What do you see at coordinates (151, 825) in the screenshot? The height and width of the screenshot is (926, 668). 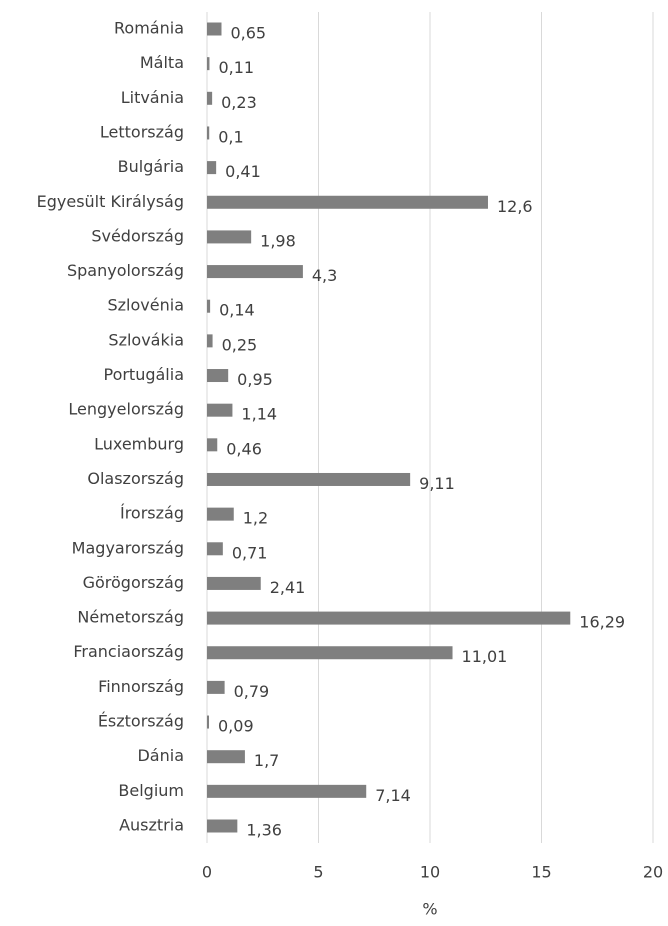 I see `y-tick-label: Ausztria` at bounding box center [151, 825].